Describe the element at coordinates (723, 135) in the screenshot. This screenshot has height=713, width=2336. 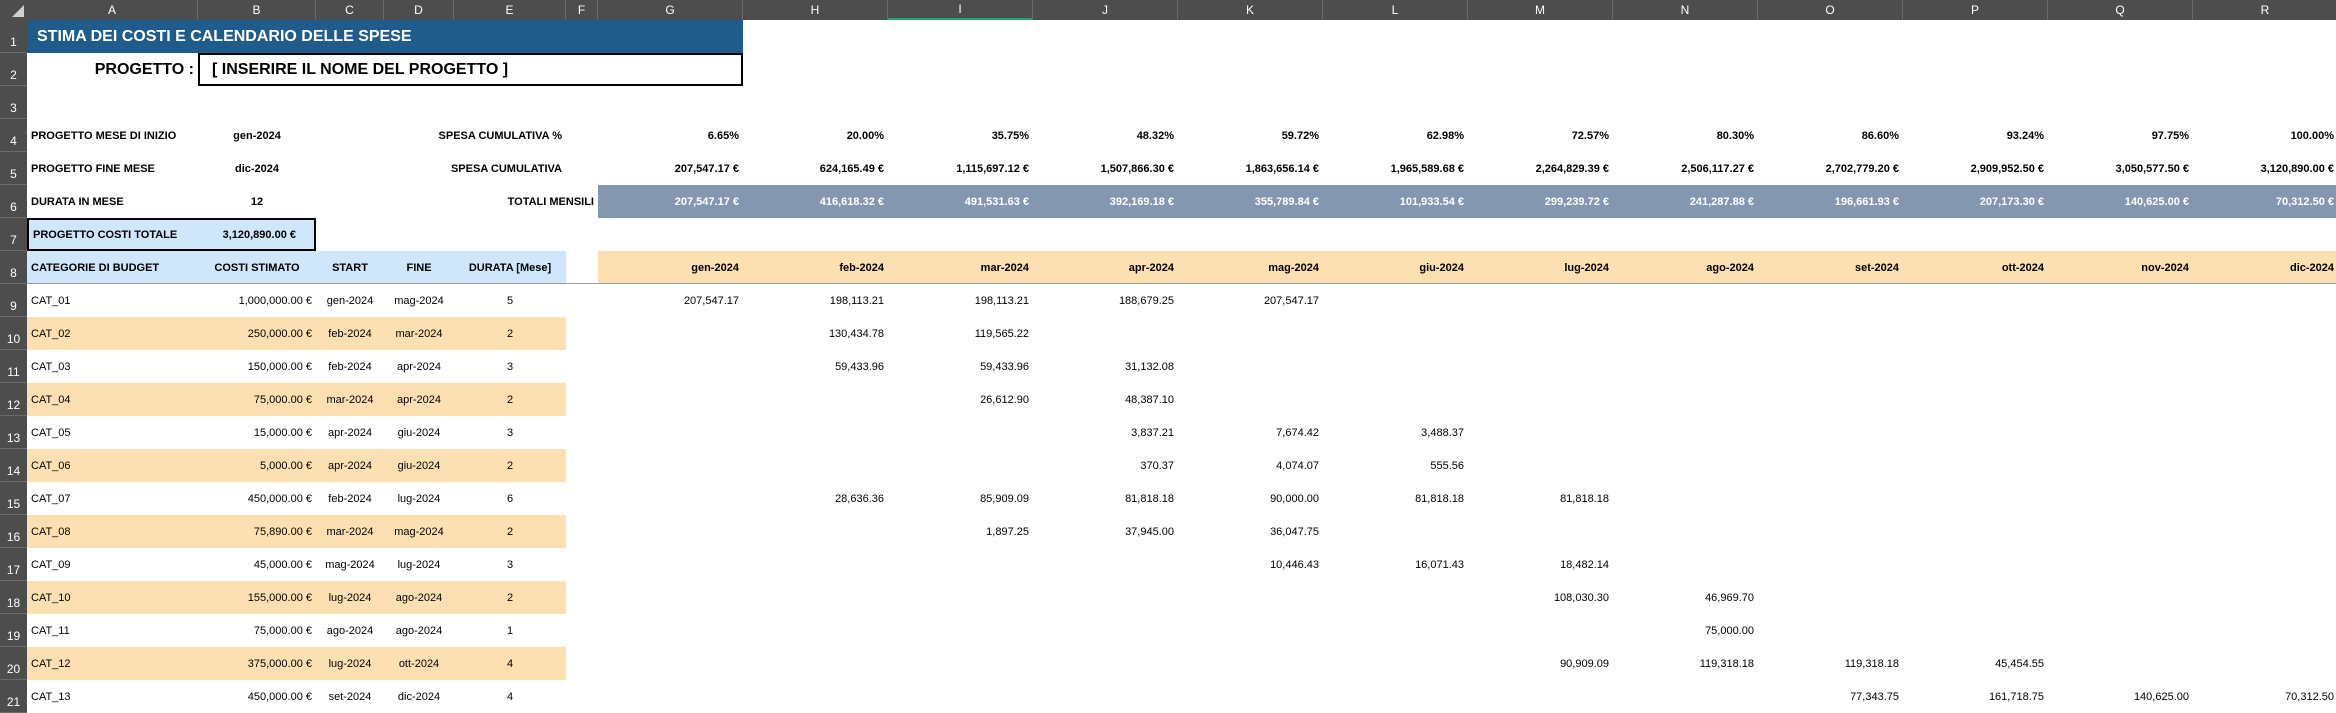
I see `cumulative-pct-cell: 6.65%` at that location.